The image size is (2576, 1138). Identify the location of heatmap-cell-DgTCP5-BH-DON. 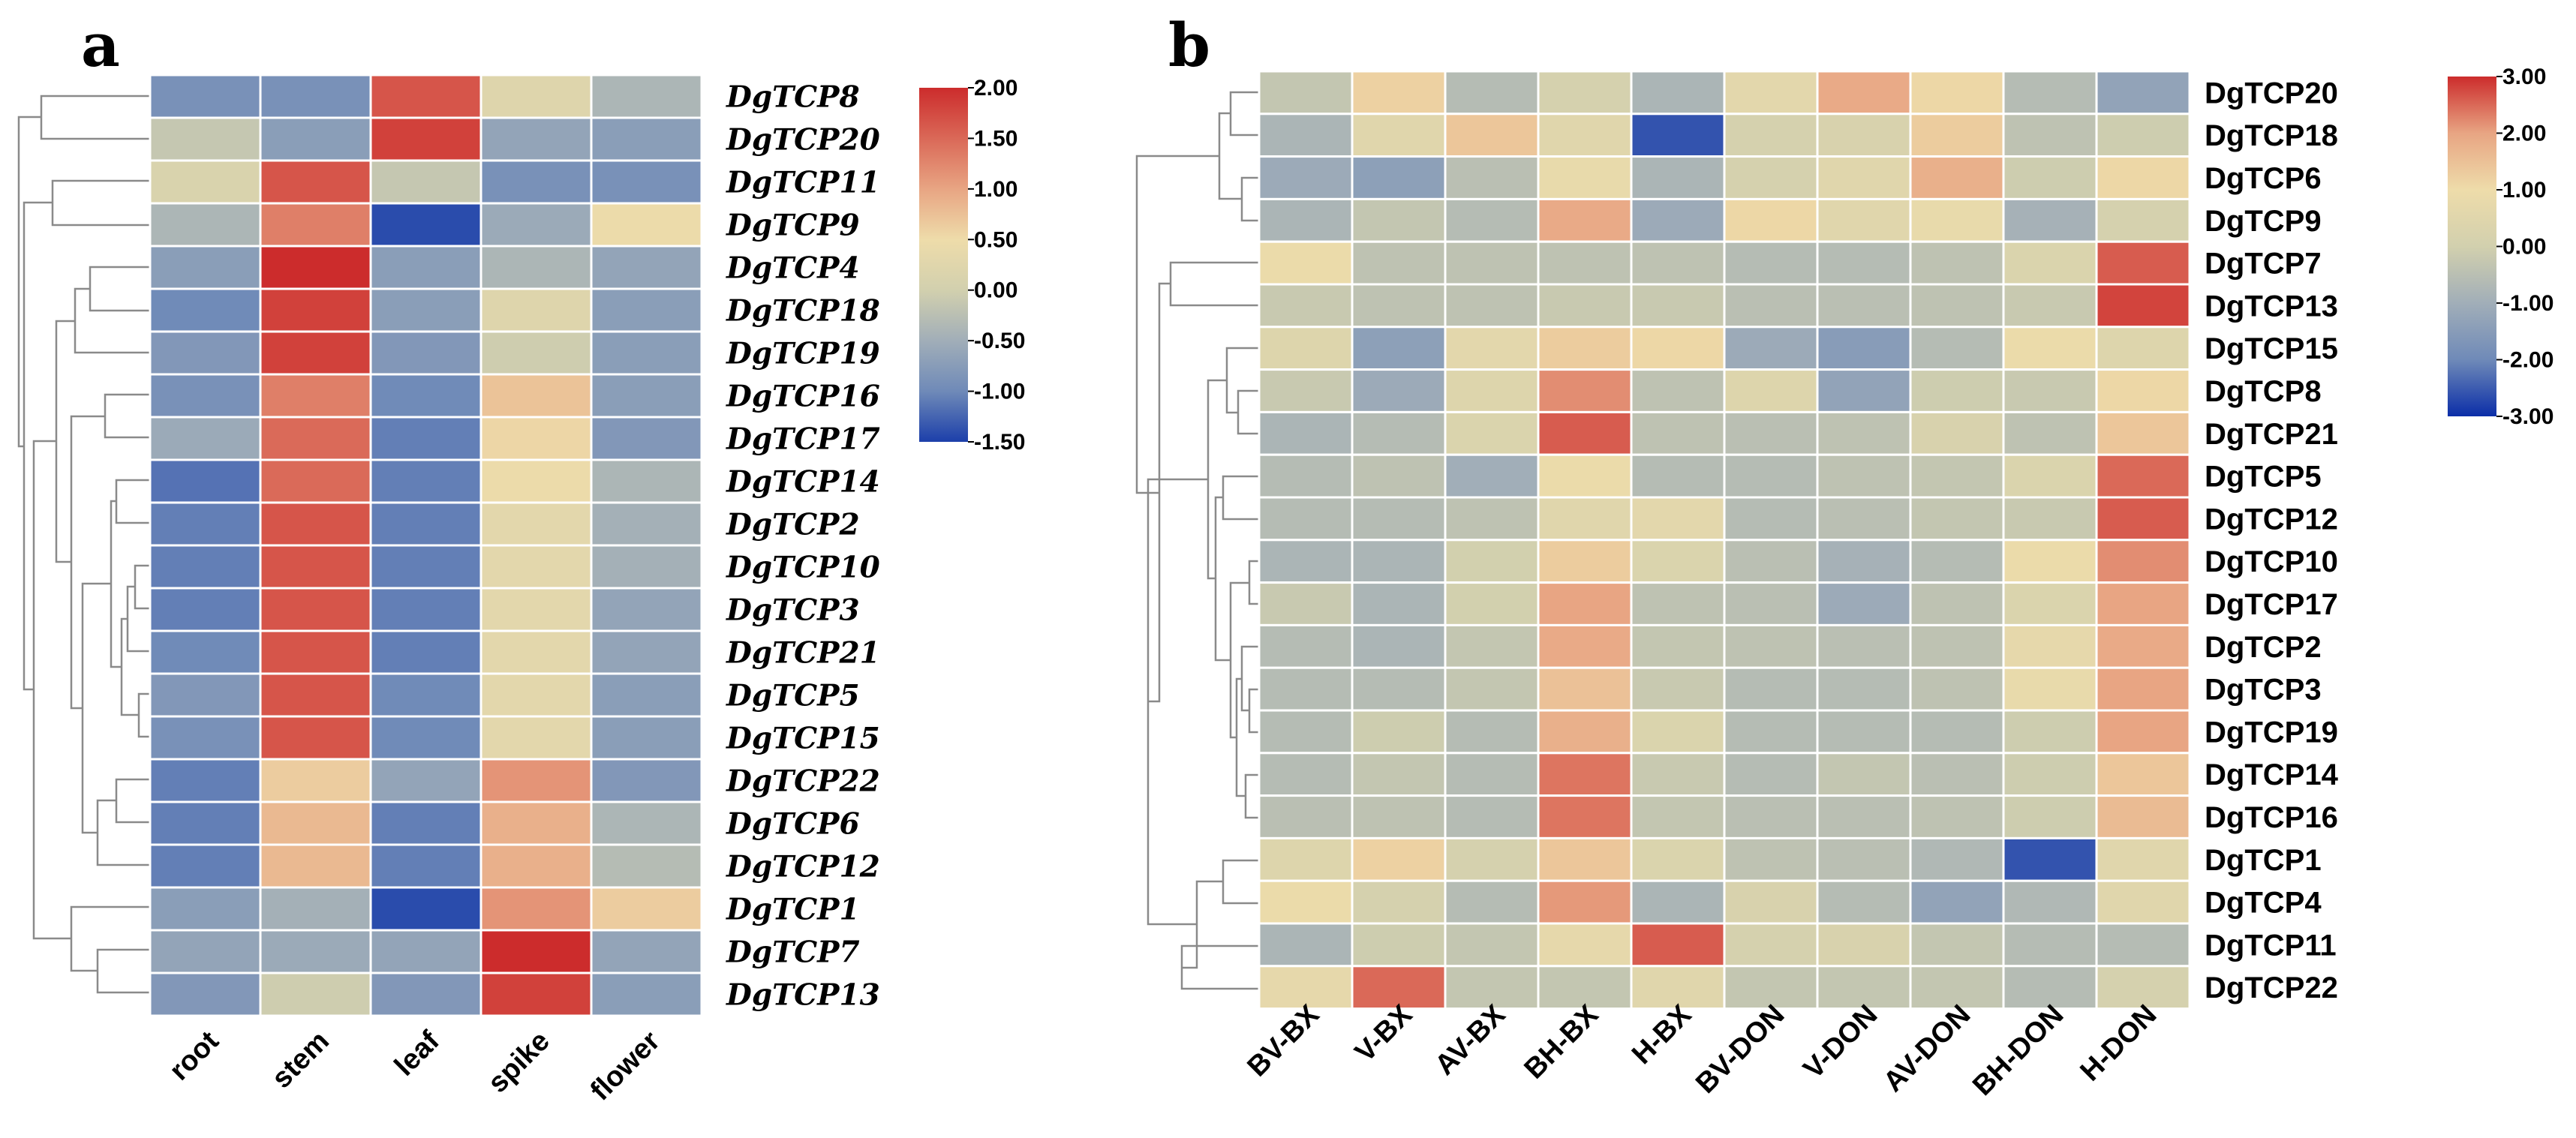
(2050, 476).